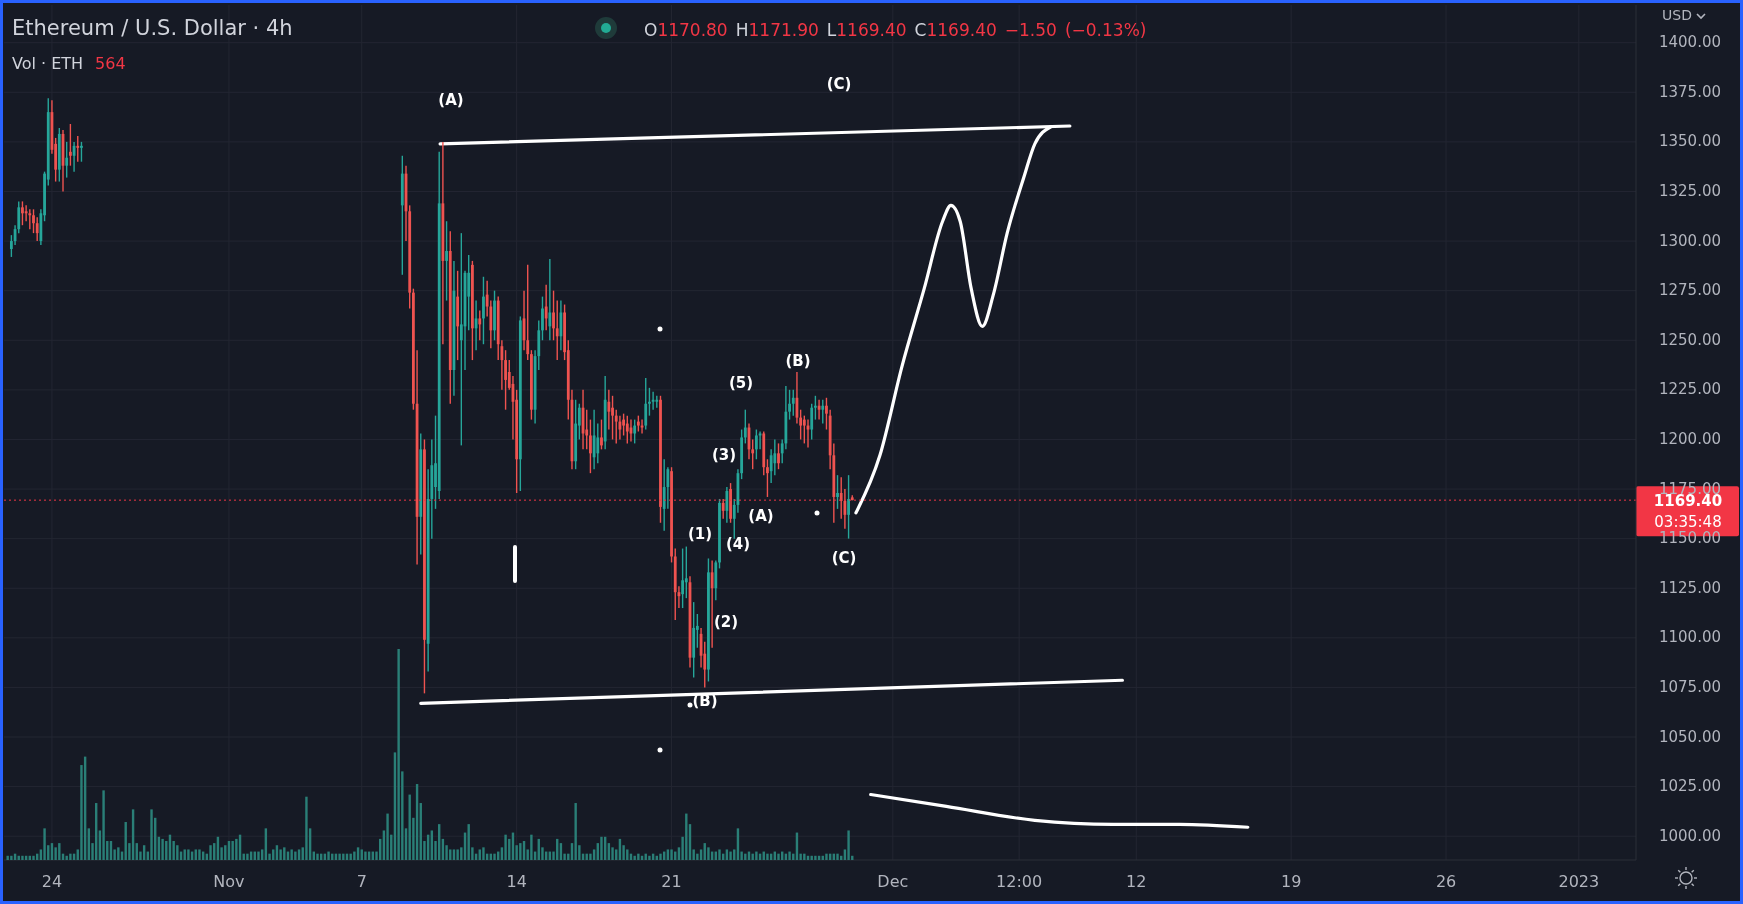 The height and width of the screenshot is (904, 1743). Describe the element at coordinates (738, 543) in the screenshot. I see `annotation: (4)` at that location.